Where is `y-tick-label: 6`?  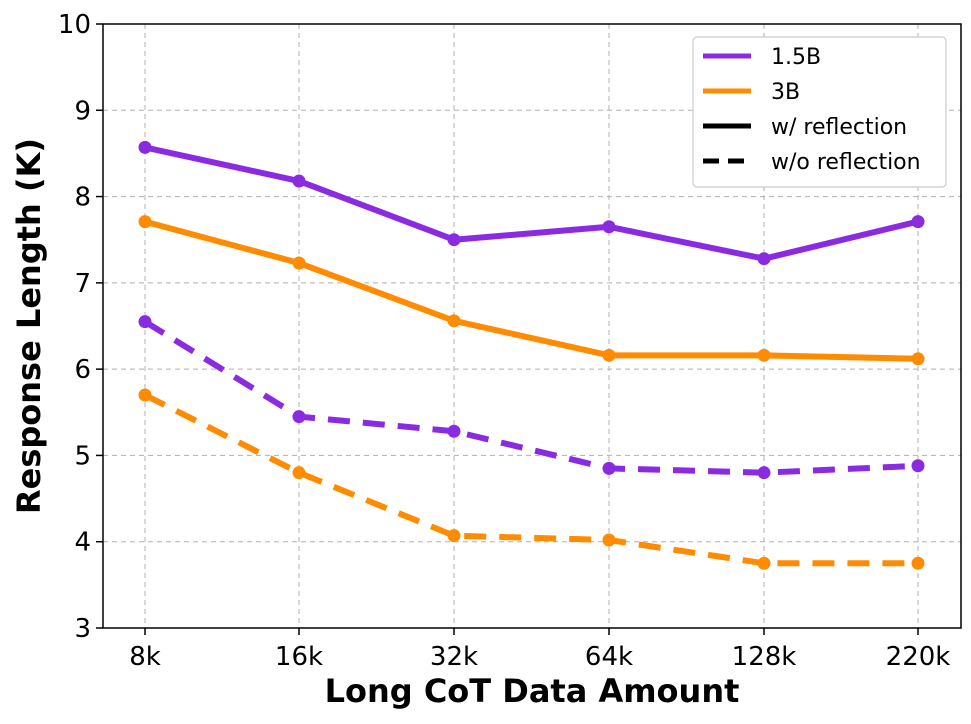 y-tick-label: 6 is located at coordinates (82, 370).